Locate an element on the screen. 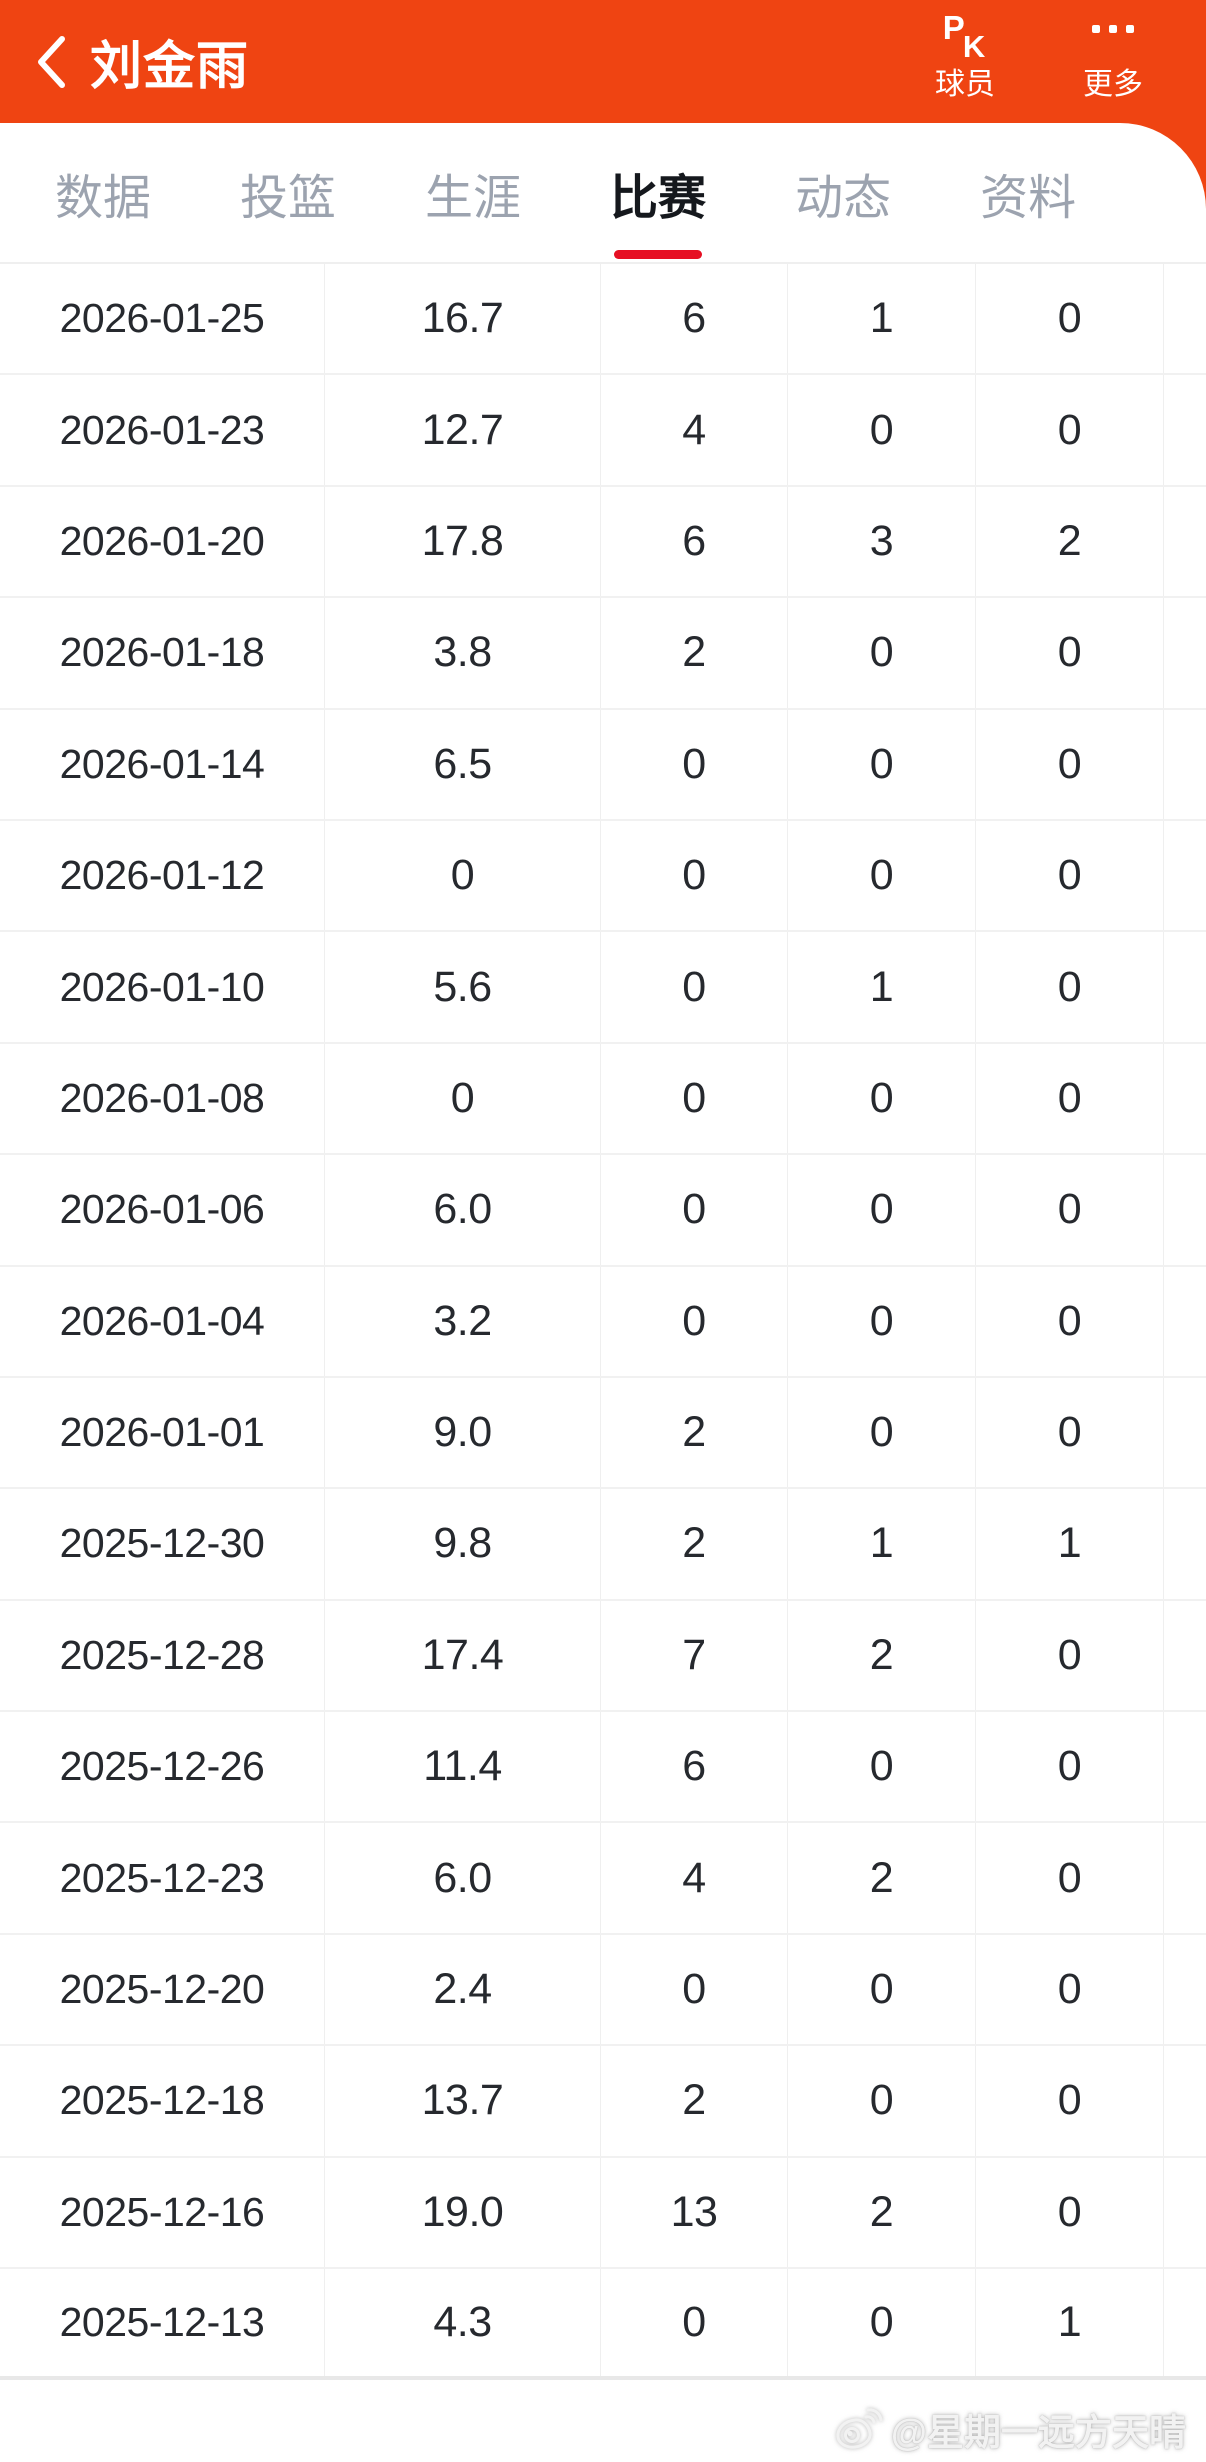 This screenshot has height=2462, width=1206. page-title: 刘金雨 is located at coordinates (170, 67).